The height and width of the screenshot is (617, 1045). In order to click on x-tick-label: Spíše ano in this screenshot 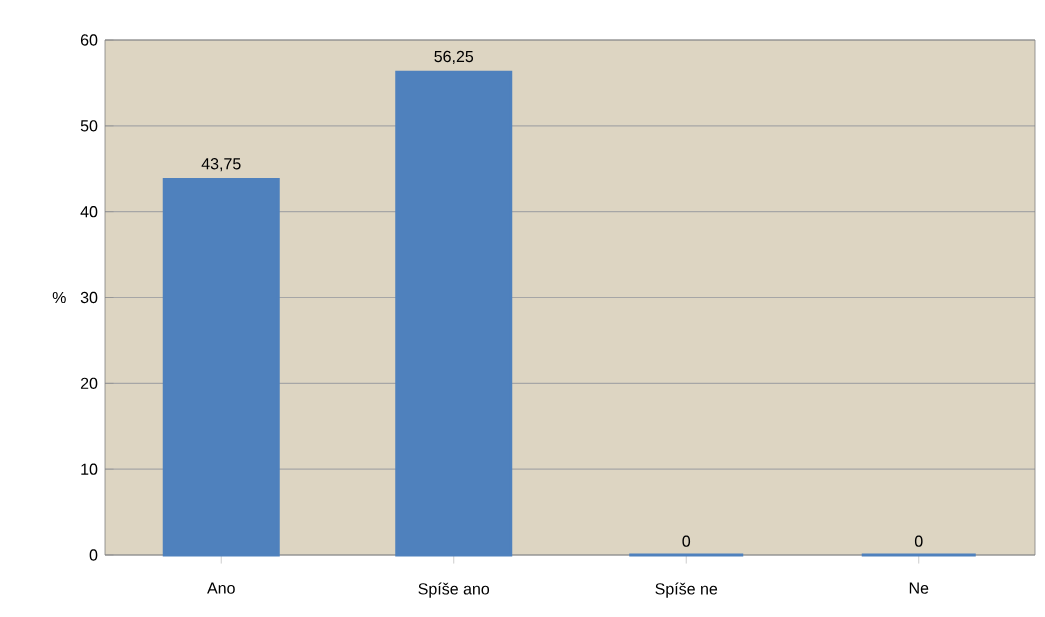, I will do `click(454, 590)`.